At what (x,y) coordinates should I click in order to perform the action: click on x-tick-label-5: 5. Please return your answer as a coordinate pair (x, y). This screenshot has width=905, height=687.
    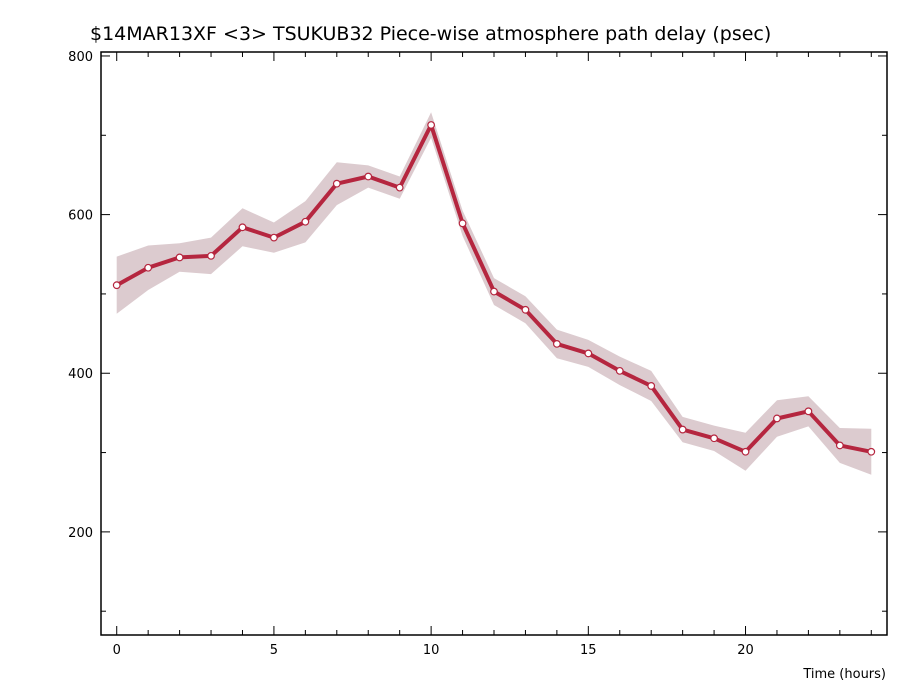
    Looking at the image, I should click on (274, 650).